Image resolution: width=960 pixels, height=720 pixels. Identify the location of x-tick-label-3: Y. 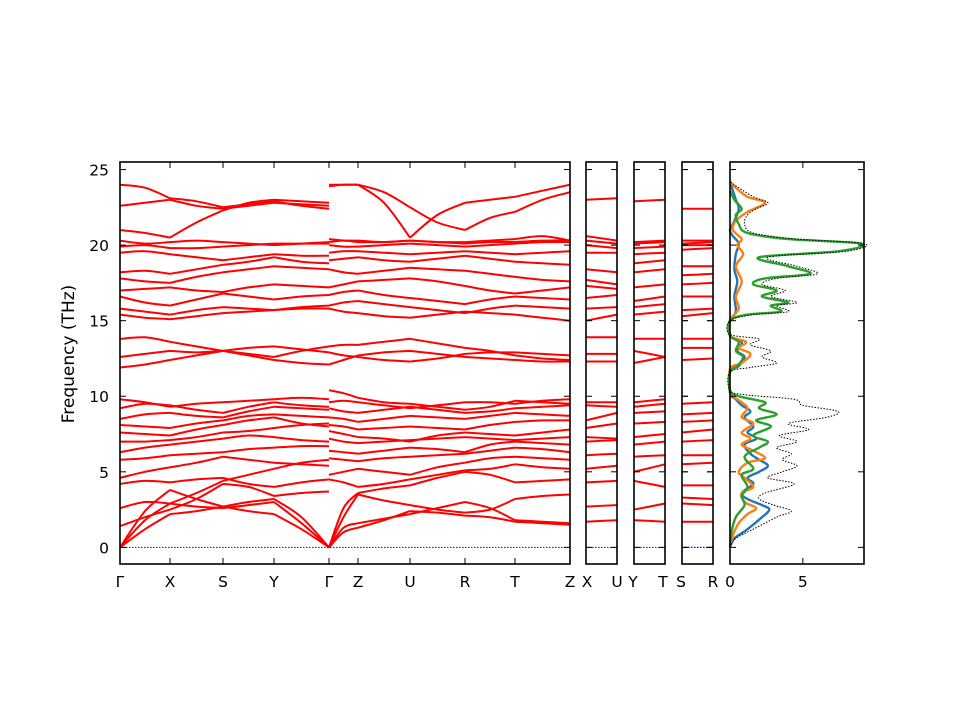
(273, 582).